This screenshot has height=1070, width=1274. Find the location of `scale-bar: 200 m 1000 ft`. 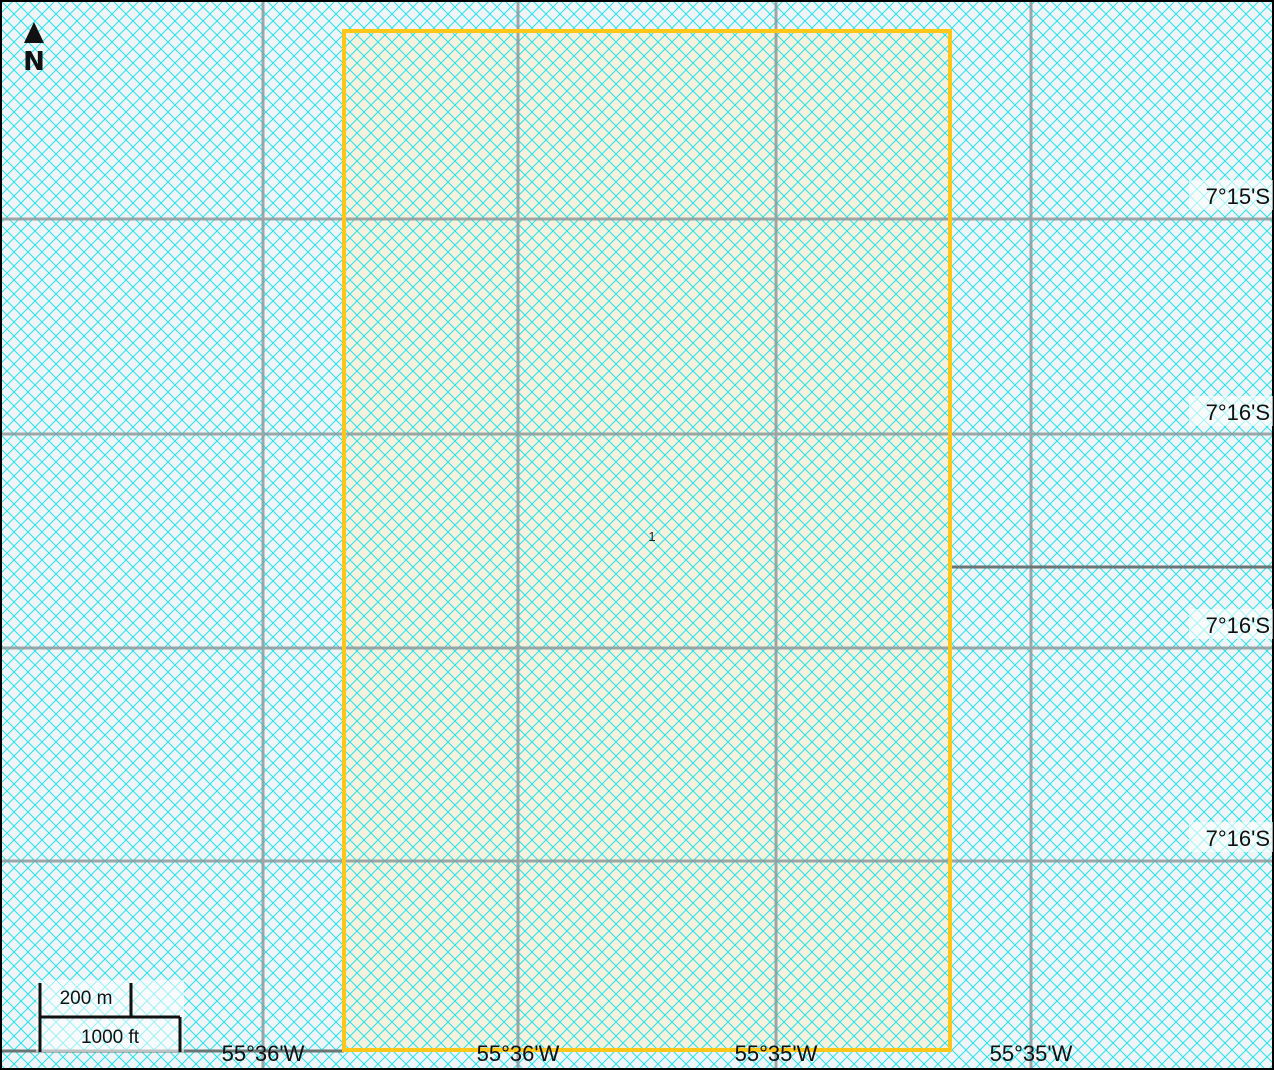

scale-bar: 200 m 1000 ft is located at coordinates (110, 1016).